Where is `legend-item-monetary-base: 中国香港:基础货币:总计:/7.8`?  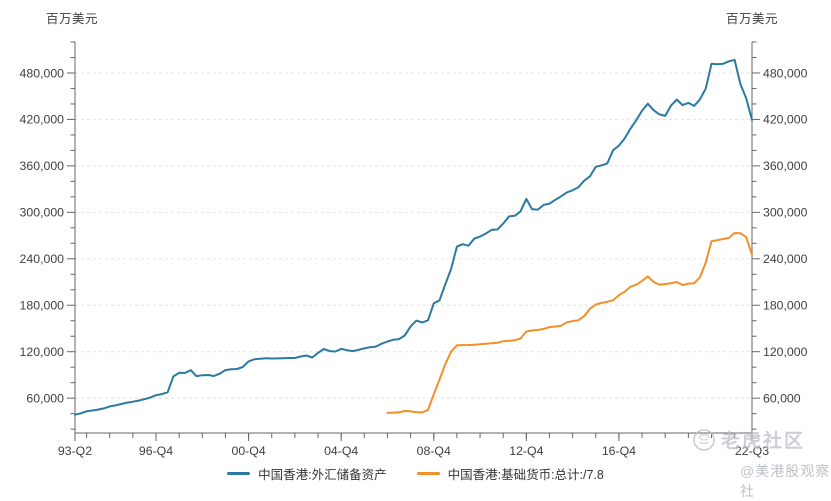
legend-item-monetary-base: 中国香港:基础货币:总计:/7.8 is located at coordinates (510, 473).